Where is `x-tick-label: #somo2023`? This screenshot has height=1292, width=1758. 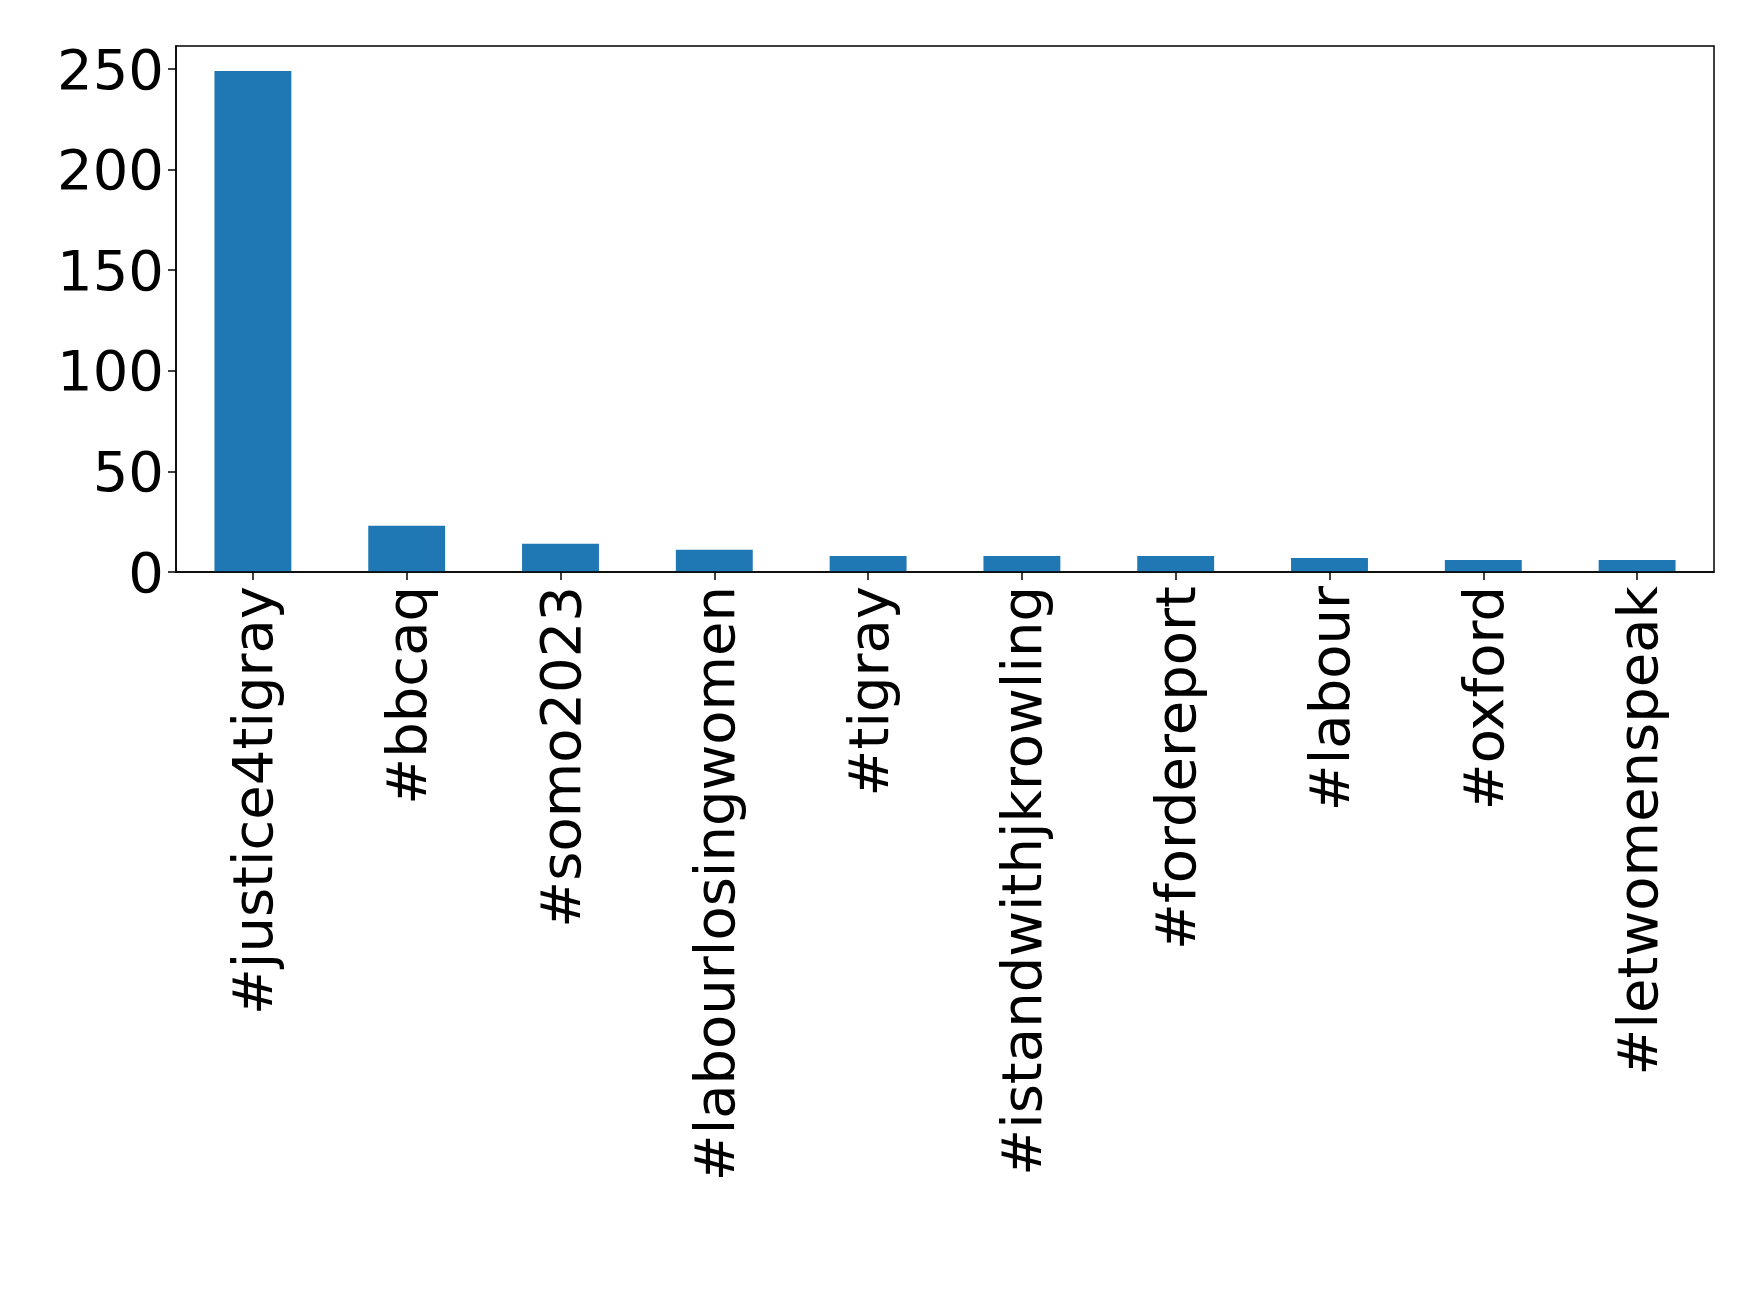 x-tick-label: #somo2023 is located at coordinates (560, 757).